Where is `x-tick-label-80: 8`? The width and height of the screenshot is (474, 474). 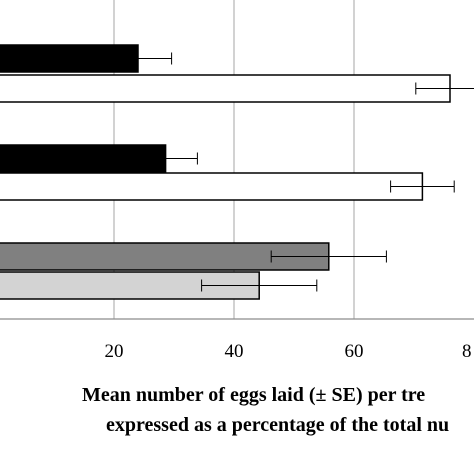
x-tick-label-80: 8 is located at coordinates (467, 351).